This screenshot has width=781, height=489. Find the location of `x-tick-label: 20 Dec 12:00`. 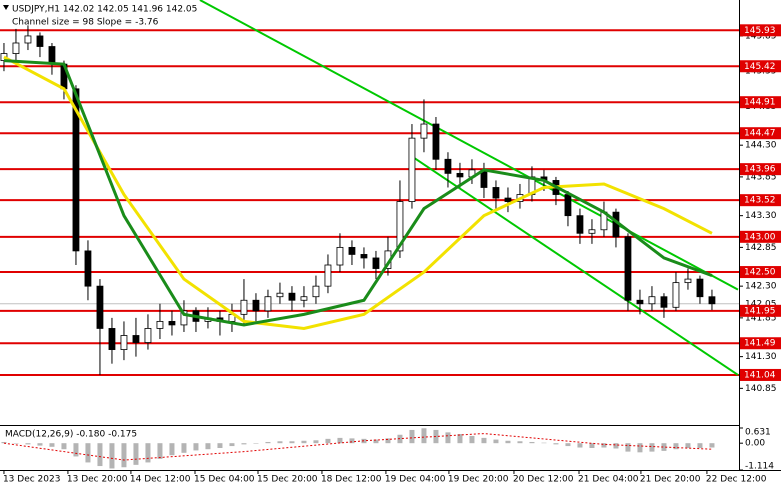

x-tick-label: 20 Dec 12:00 is located at coordinates (543, 480).